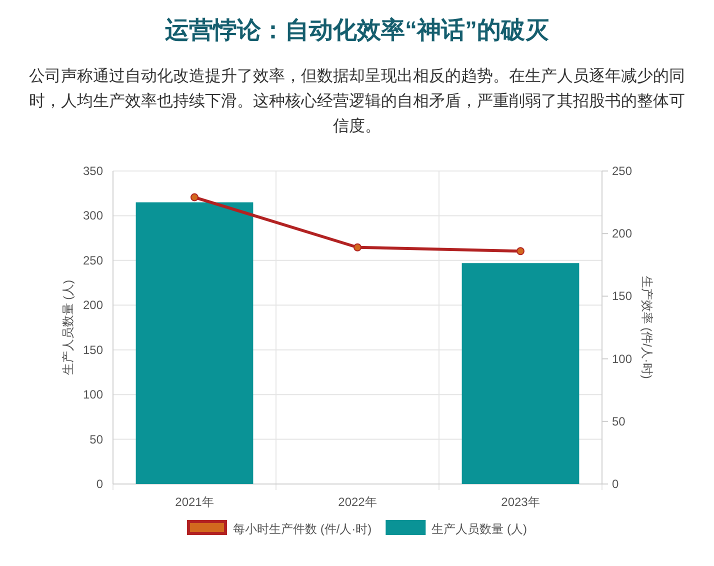 The width and height of the screenshot is (714, 566). What do you see at coordinates (68, 328) in the screenshot?
I see `y-axis-title: 生产人员数量 (人)` at bounding box center [68, 328].